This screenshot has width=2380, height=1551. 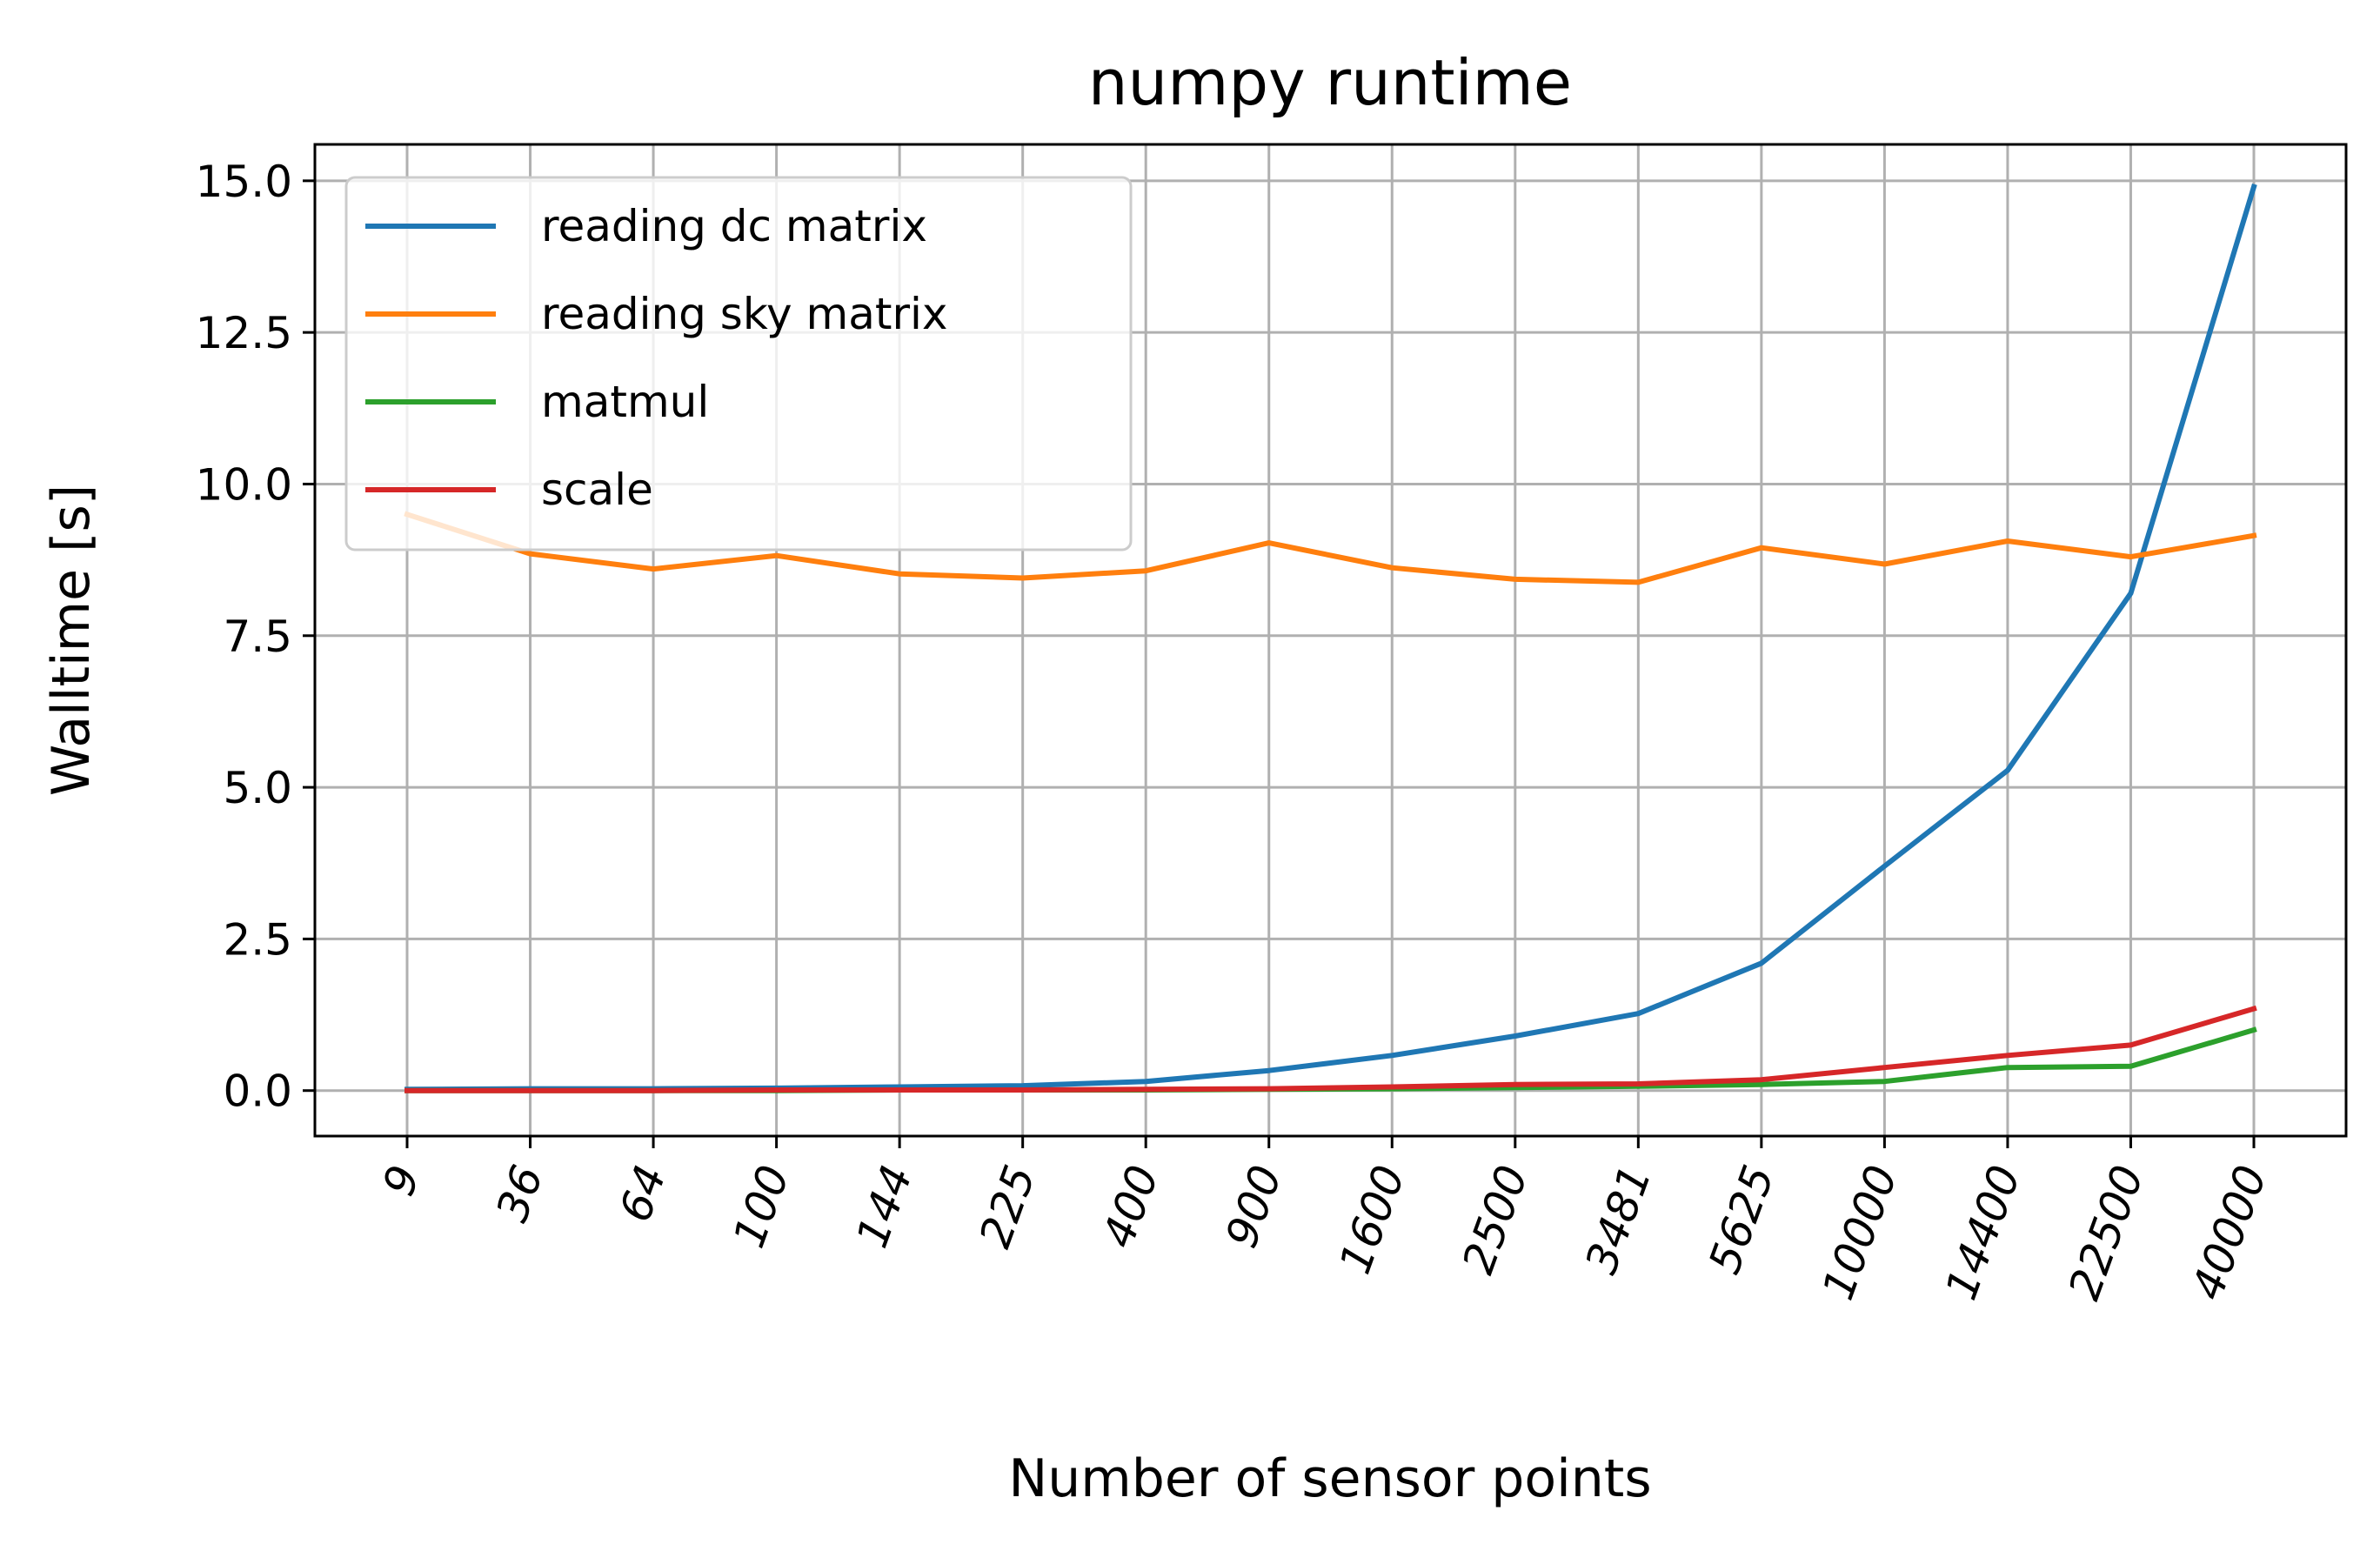 I want to click on series-line-reading-sky-matrix, so click(x=1330, y=548).